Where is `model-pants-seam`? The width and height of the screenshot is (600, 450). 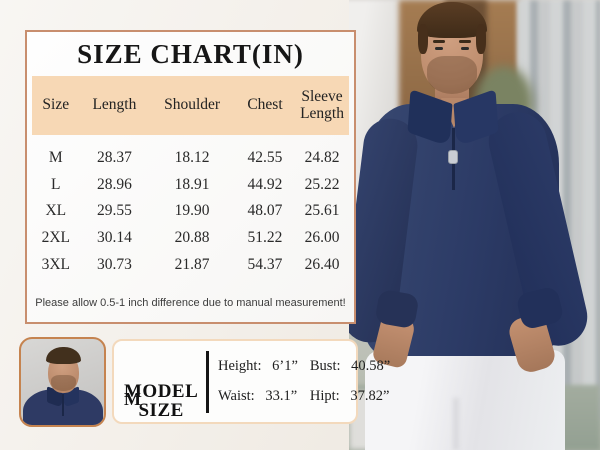 model-pants-seam is located at coordinates (456, 424).